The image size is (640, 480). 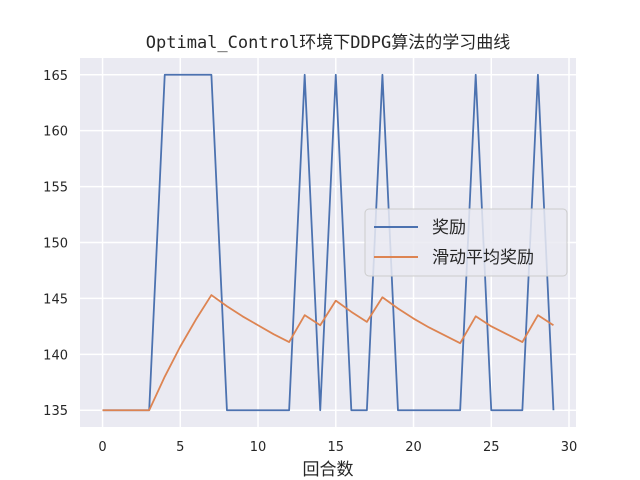 I want to click on legend-label-reward: 奖励, so click(x=449, y=228).